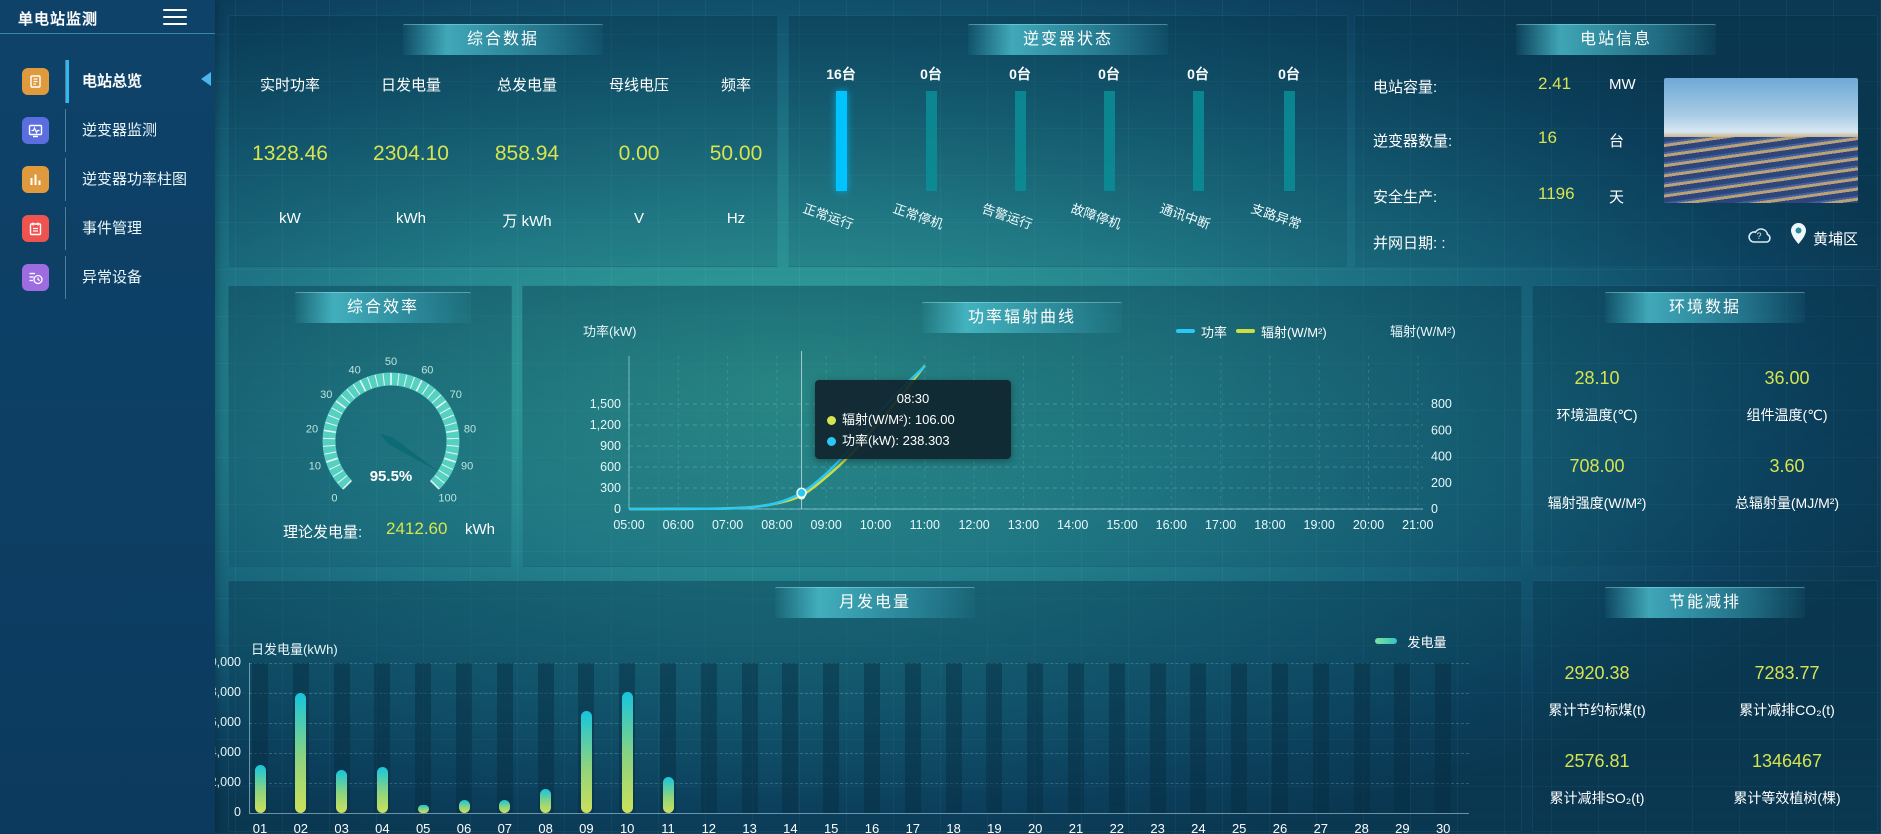  What do you see at coordinates (237, 812) in the screenshot?
I see `monthly-y-tick: 0` at bounding box center [237, 812].